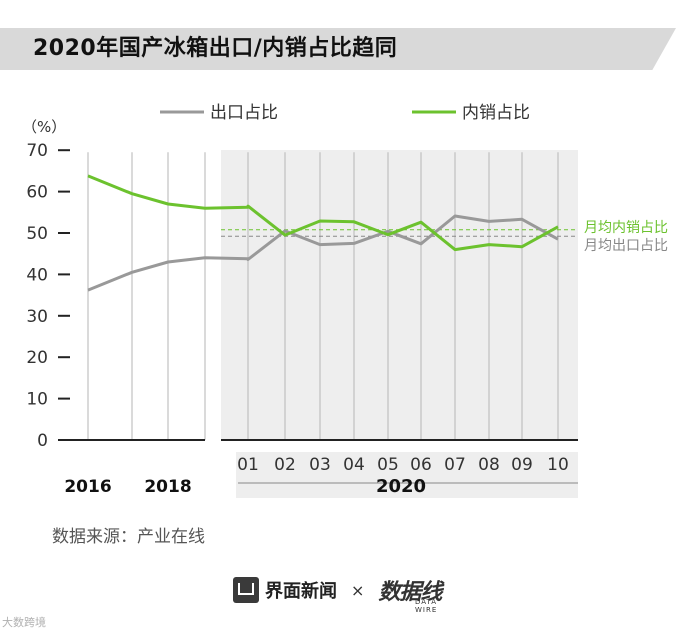 The width and height of the screenshot is (700, 638). Describe the element at coordinates (244, 113) in the screenshot. I see `legend-label: 出口占比` at that location.